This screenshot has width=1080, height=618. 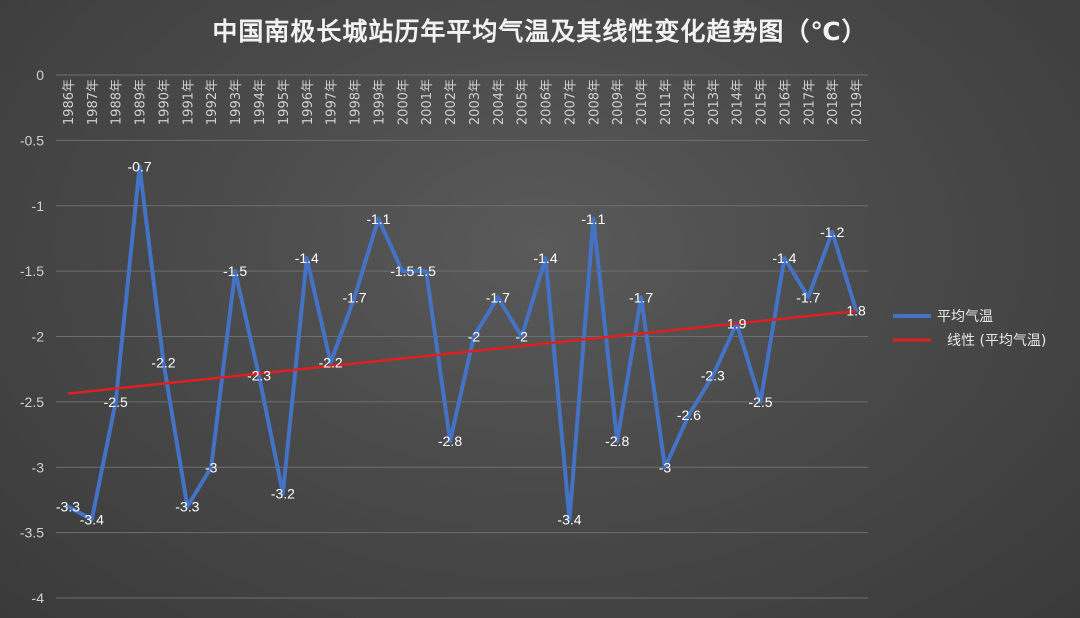 I want to click on x-tick-label: 1992年, so click(x=212, y=102).